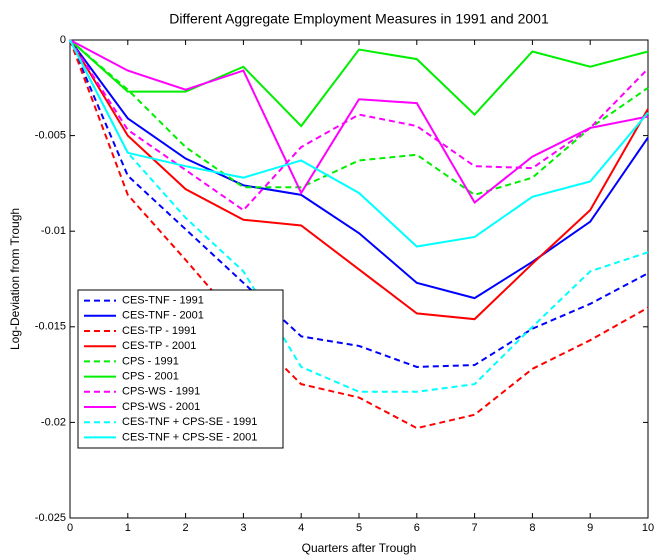 This screenshot has width=654, height=556. I want to click on x-tick-label: 1, so click(128, 528).